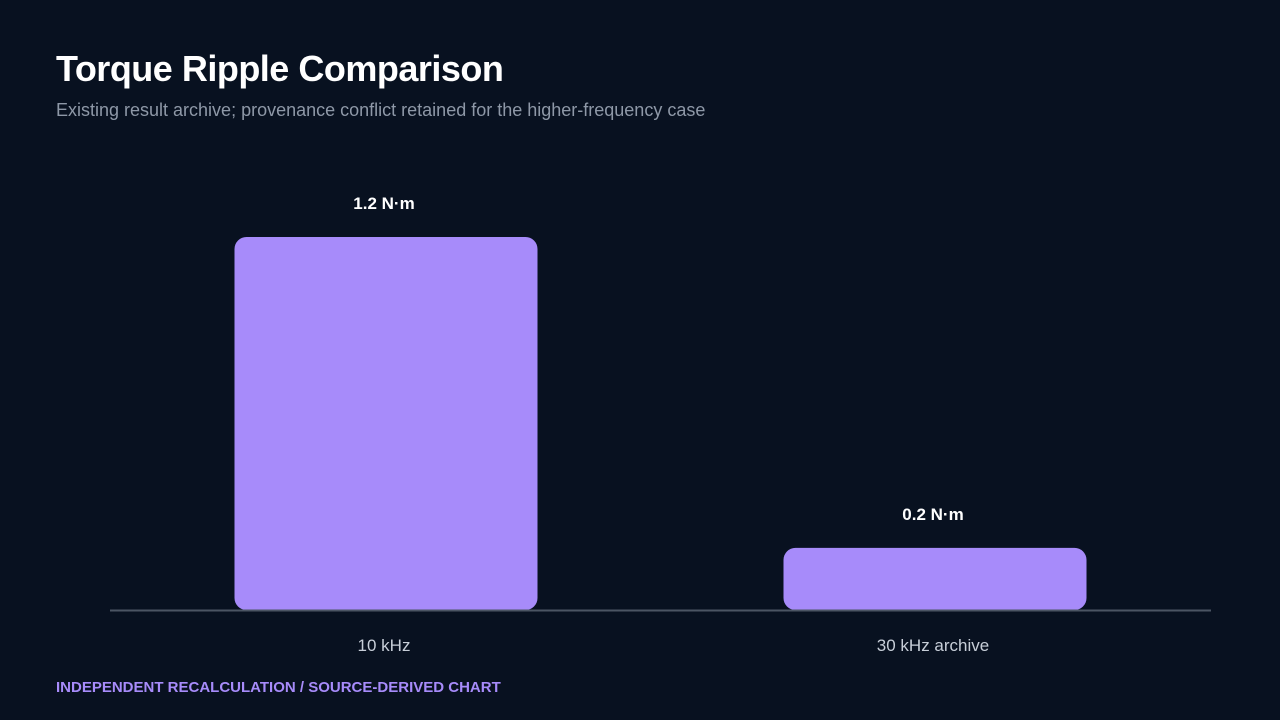  Describe the element at coordinates (280, 68) in the screenshot. I see `chart-title: Torque Ripple Comparison` at that location.